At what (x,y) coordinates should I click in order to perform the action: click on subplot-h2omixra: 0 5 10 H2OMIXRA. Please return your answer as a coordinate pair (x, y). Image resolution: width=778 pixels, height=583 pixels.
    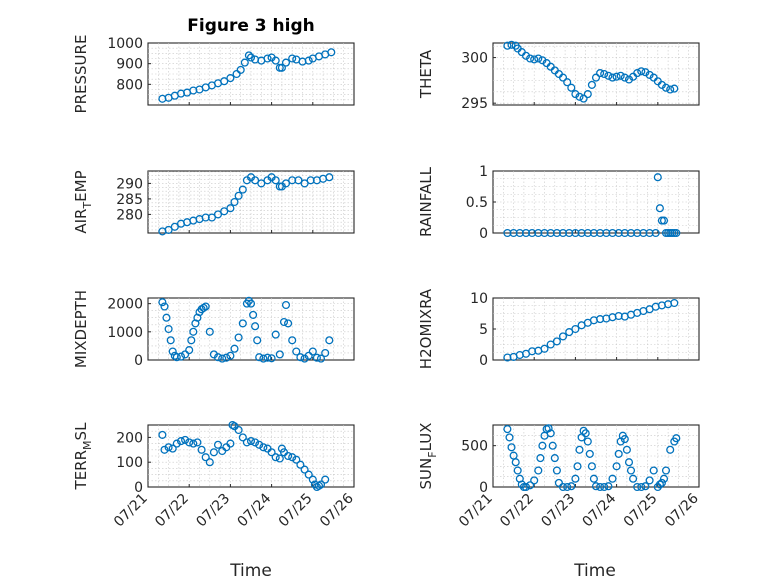
    Looking at the image, I should click on (558, 328).